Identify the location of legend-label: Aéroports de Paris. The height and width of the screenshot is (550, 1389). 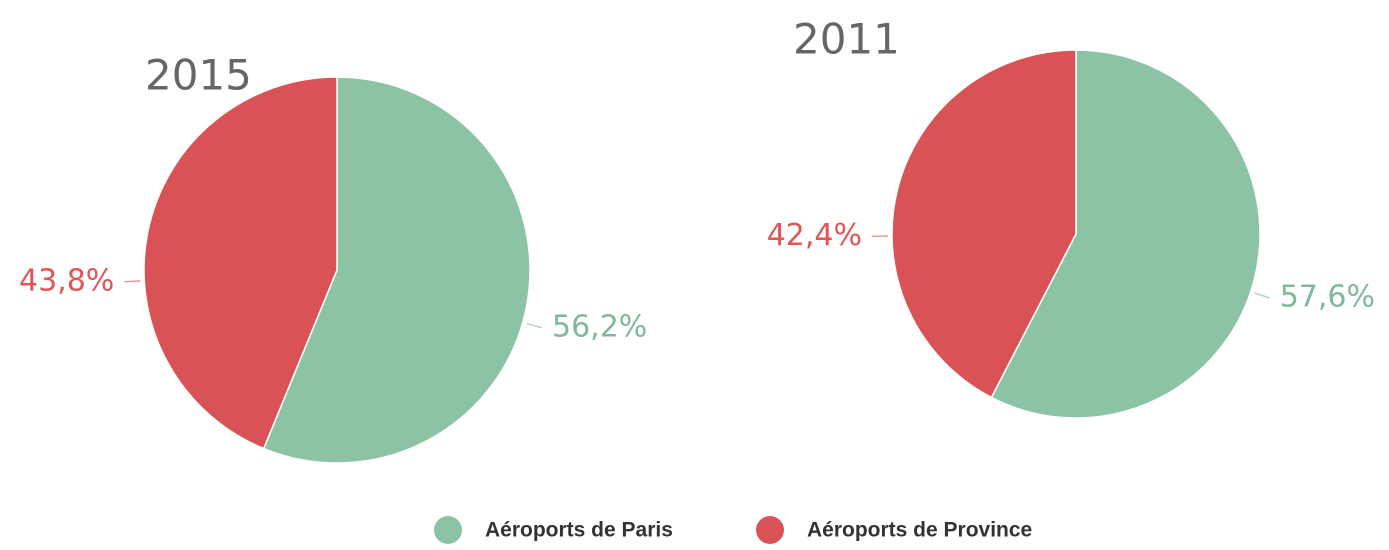
(579, 530).